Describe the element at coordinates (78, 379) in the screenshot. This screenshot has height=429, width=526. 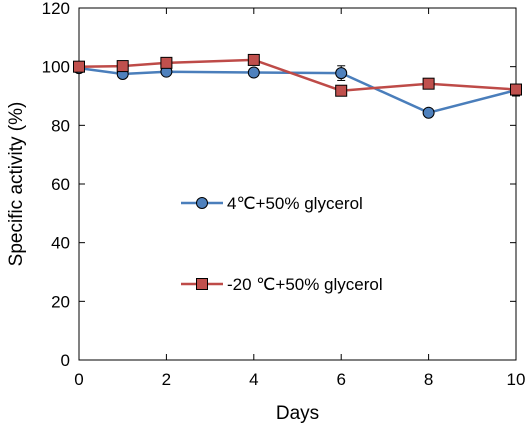
I see `x-tick-label: 0` at that location.